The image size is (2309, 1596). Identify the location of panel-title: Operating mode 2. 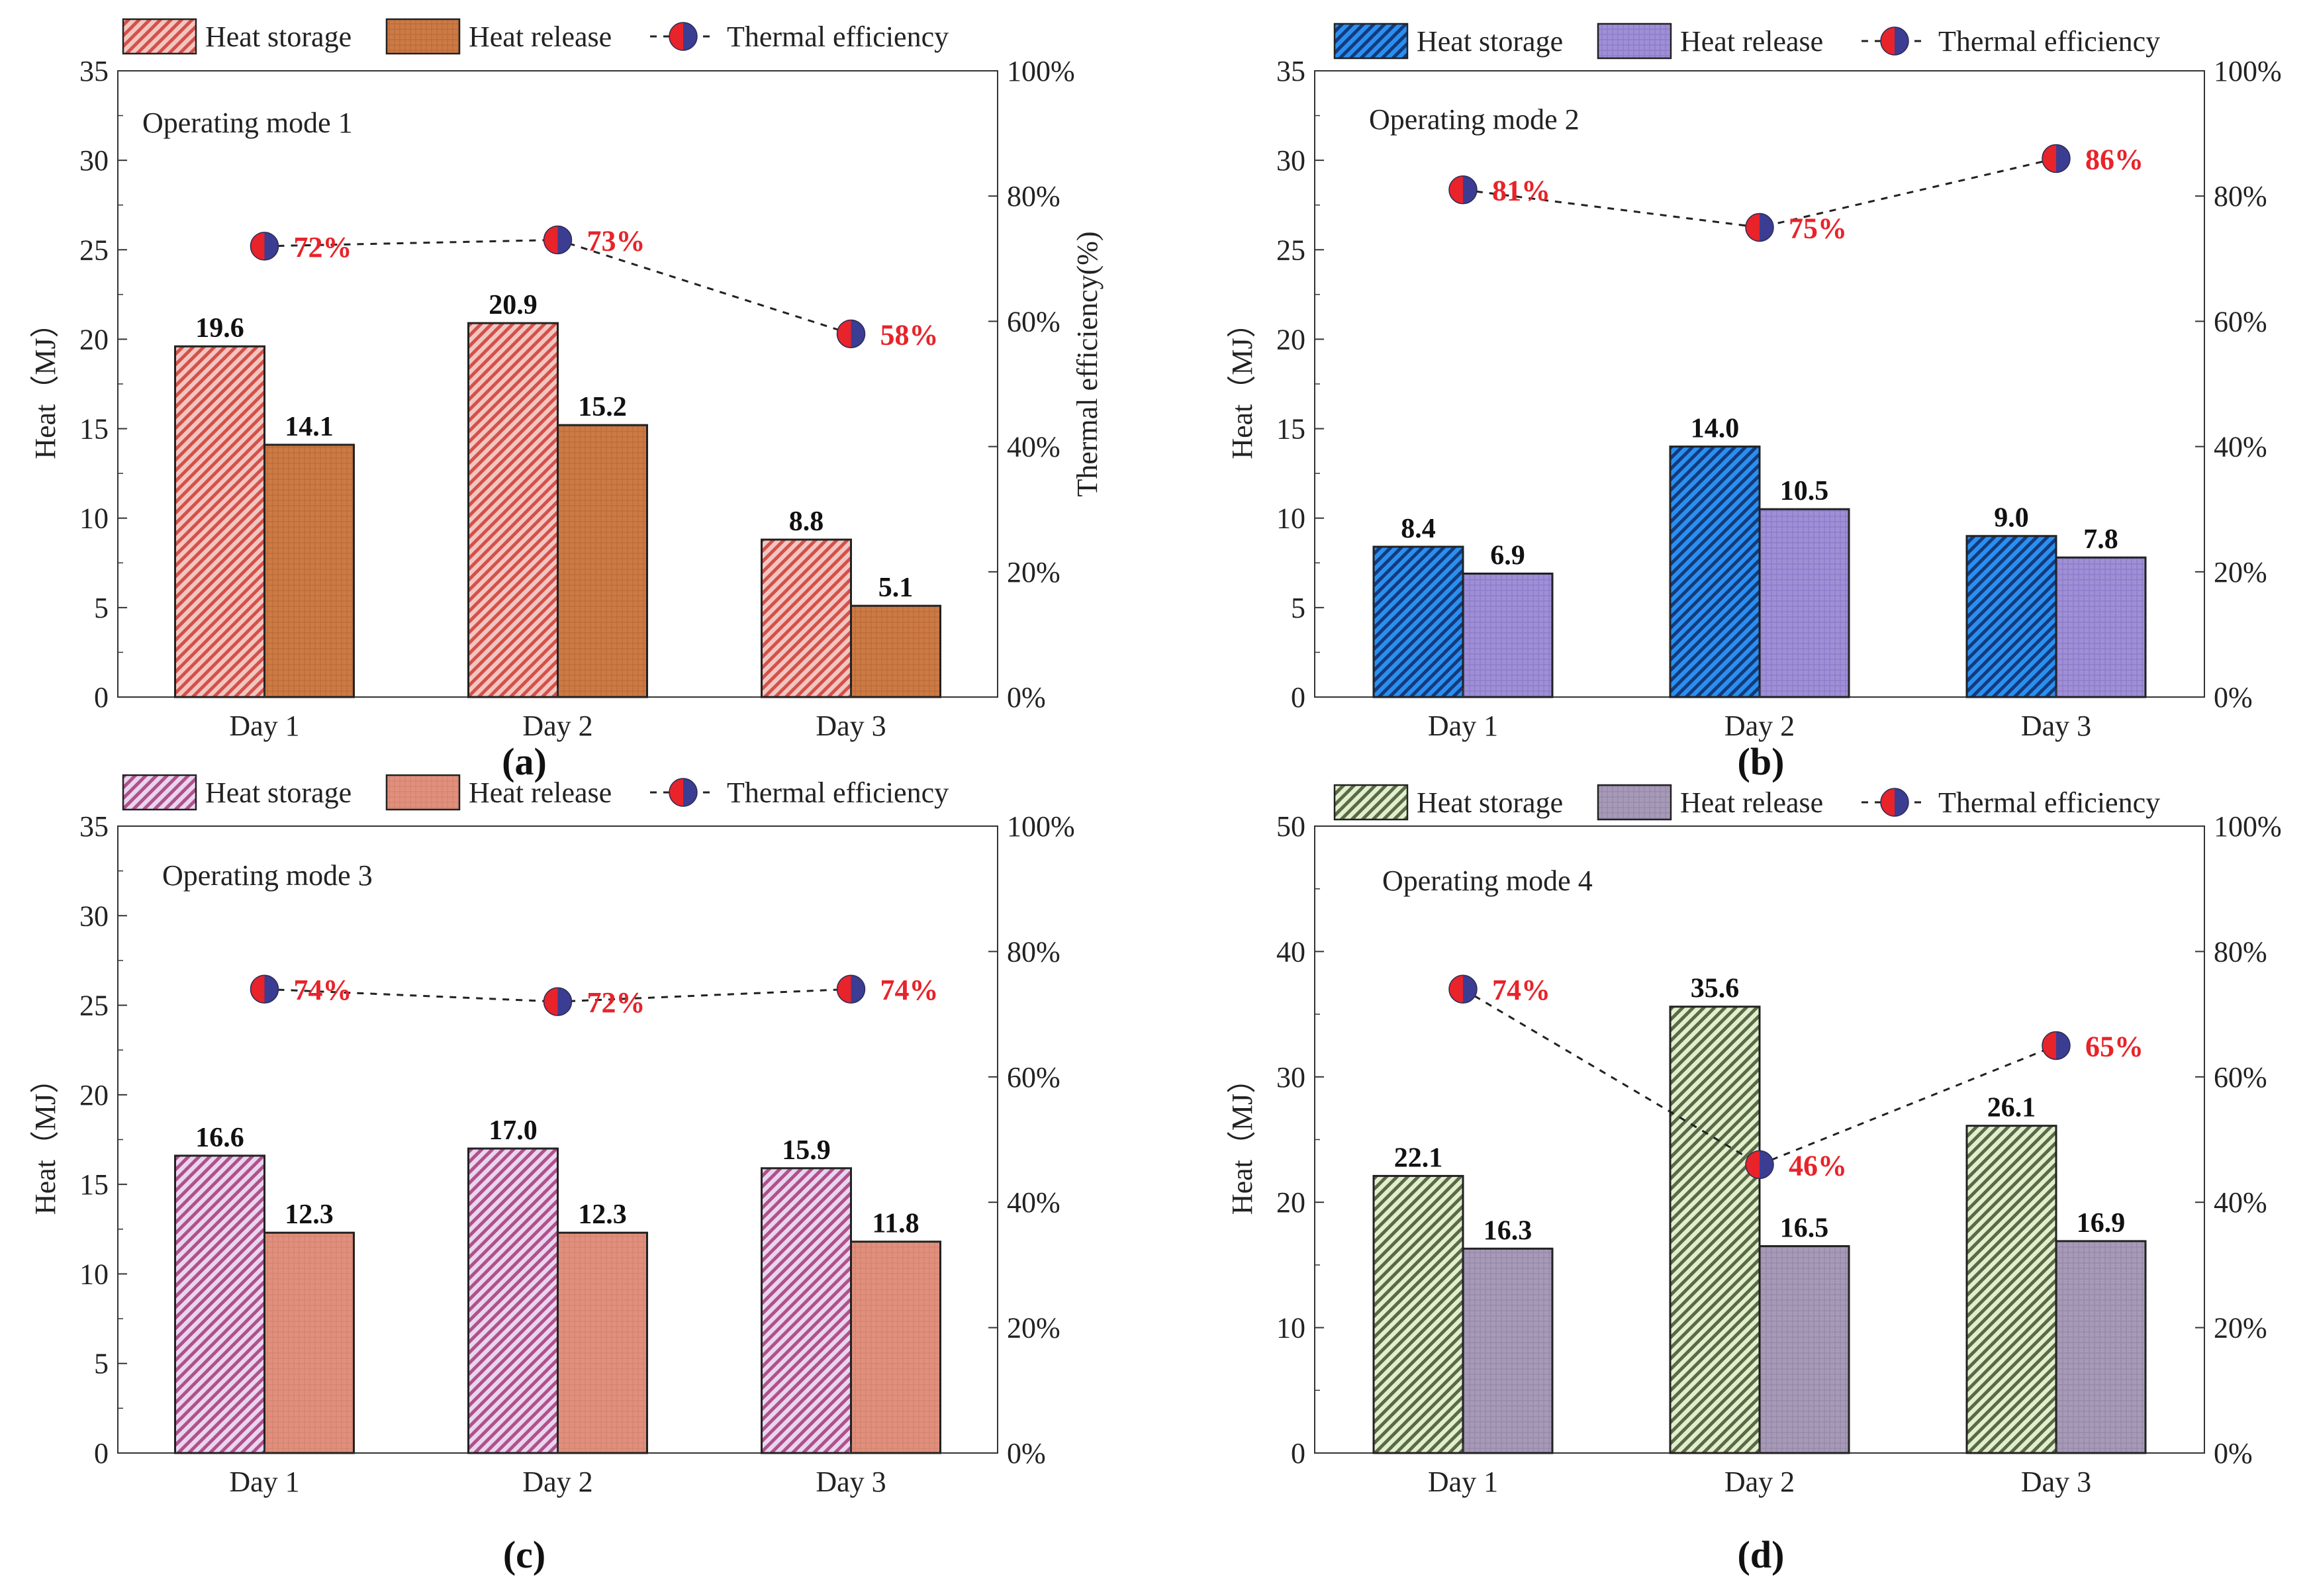
(1474, 120).